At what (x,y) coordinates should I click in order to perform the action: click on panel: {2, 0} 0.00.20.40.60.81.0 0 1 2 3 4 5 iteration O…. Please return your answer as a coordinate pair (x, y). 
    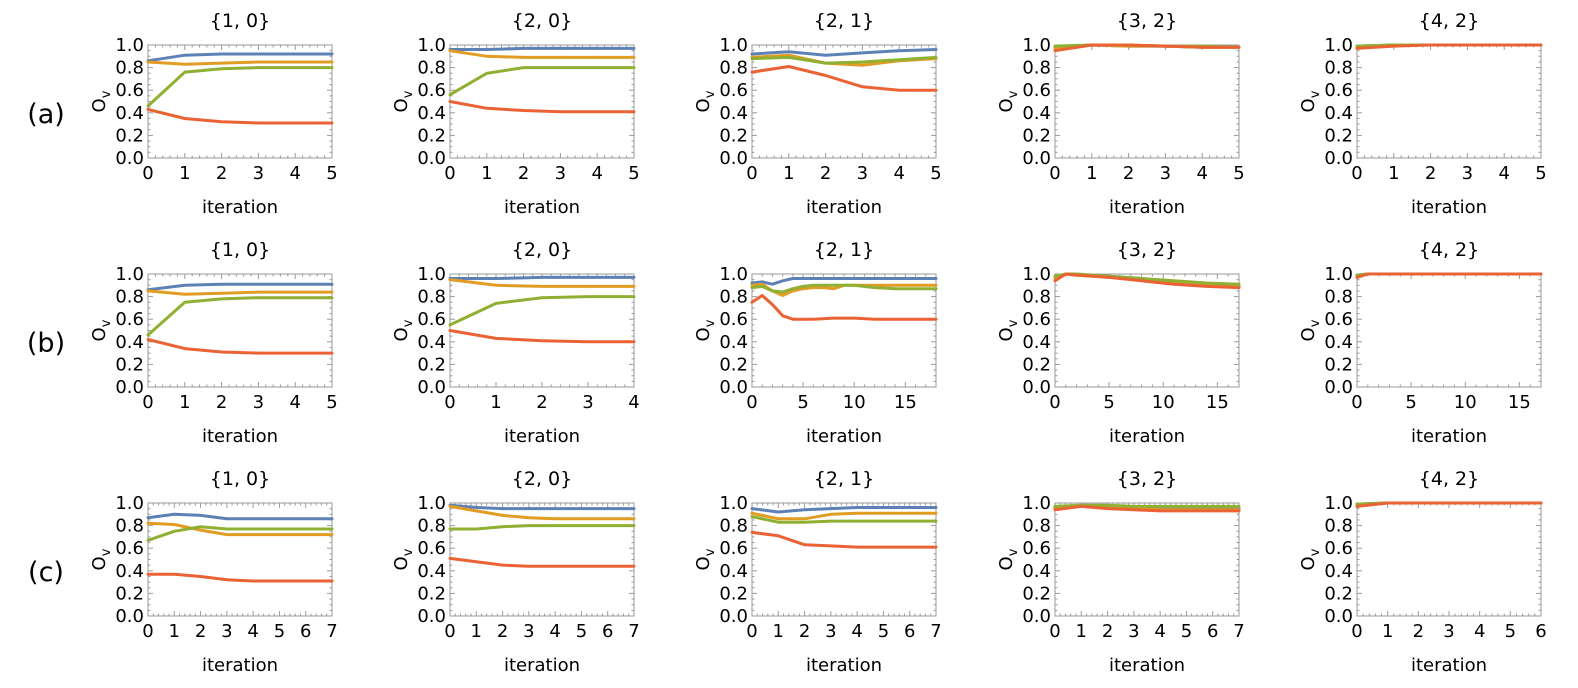
    Looking at the image, I should click on (515, 114).